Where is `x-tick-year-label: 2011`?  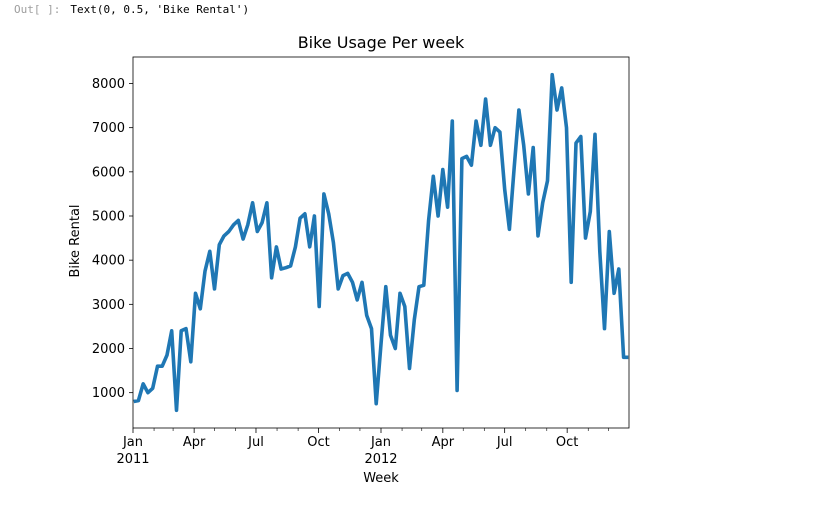
x-tick-year-label: 2011 is located at coordinates (132, 459).